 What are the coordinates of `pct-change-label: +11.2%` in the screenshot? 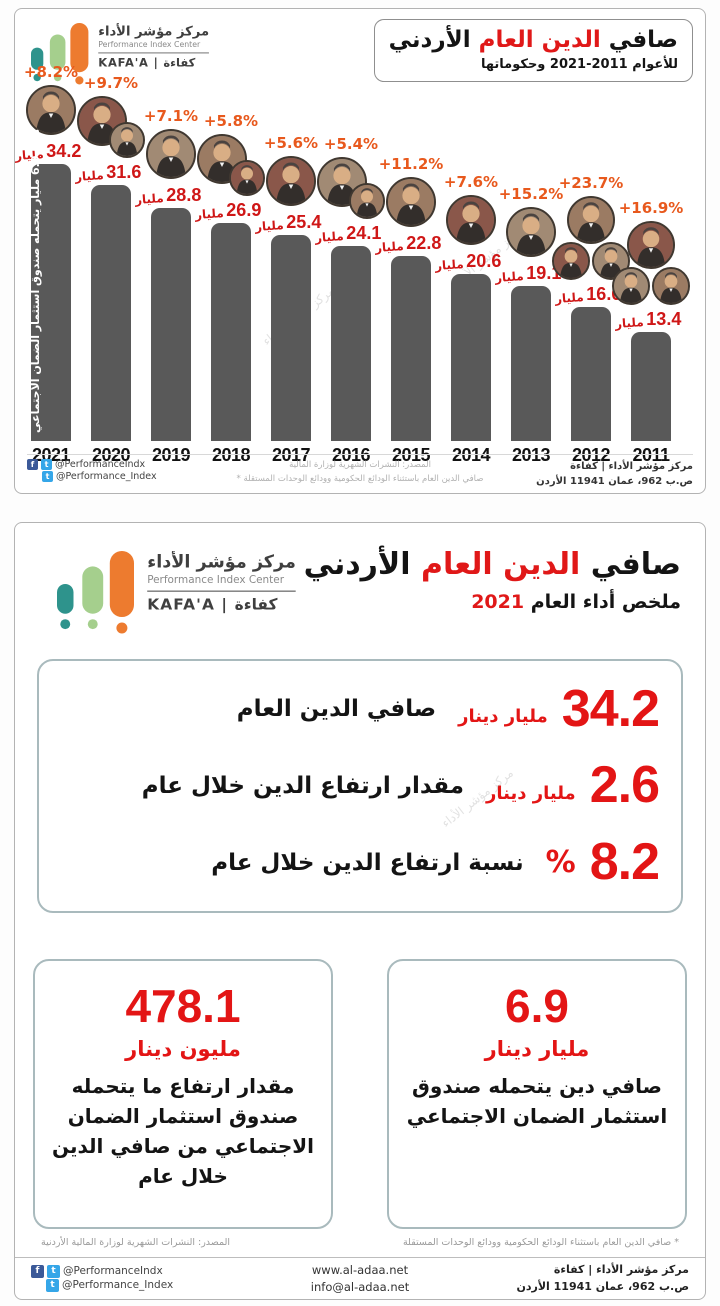 It's located at (411, 164).